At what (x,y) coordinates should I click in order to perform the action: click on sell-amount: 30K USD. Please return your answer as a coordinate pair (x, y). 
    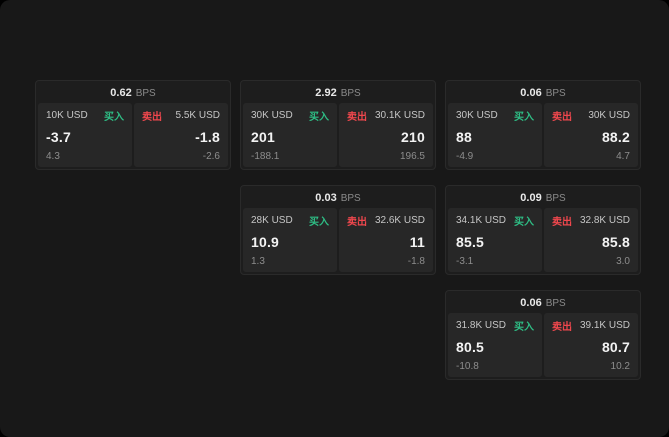
    Looking at the image, I should click on (609, 115).